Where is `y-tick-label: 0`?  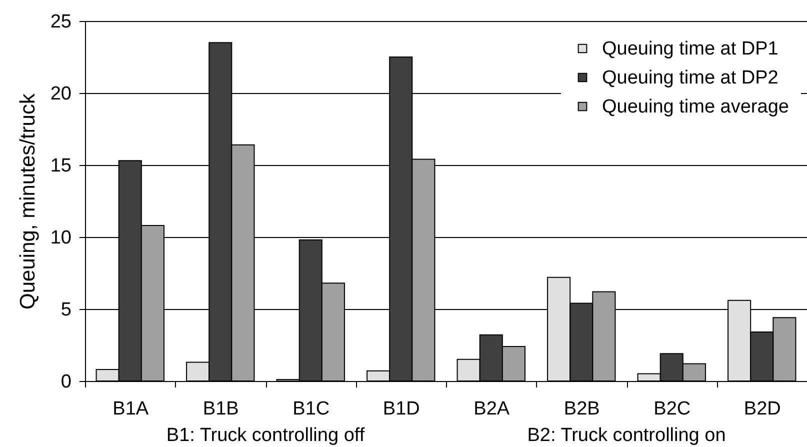
y-tick-label: 0 is located at coordinates (66, 382).